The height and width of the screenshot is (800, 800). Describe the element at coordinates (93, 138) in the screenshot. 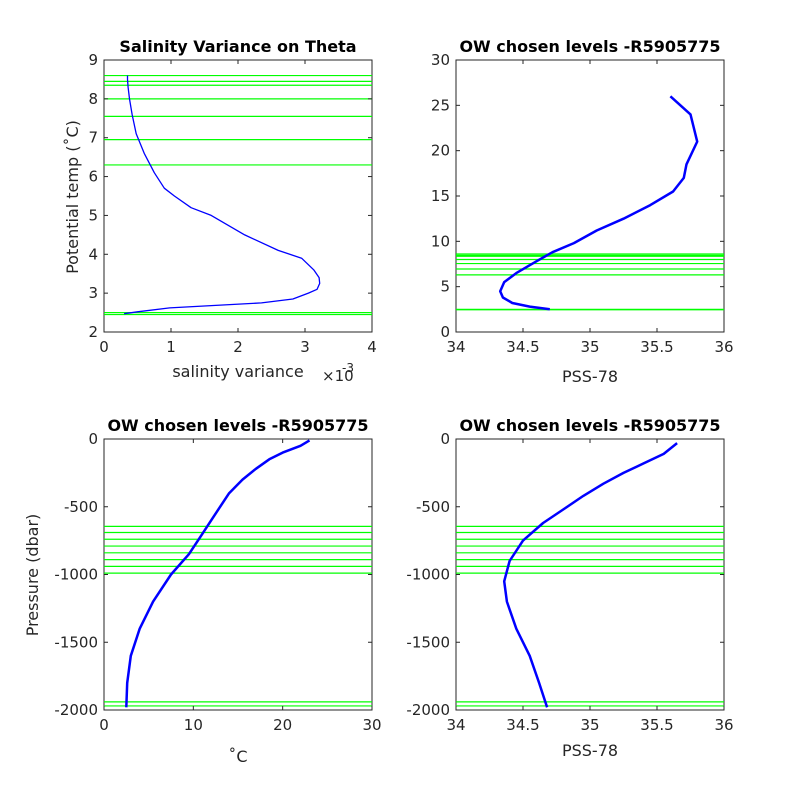

I see `y-tick-label: 7` at that location.